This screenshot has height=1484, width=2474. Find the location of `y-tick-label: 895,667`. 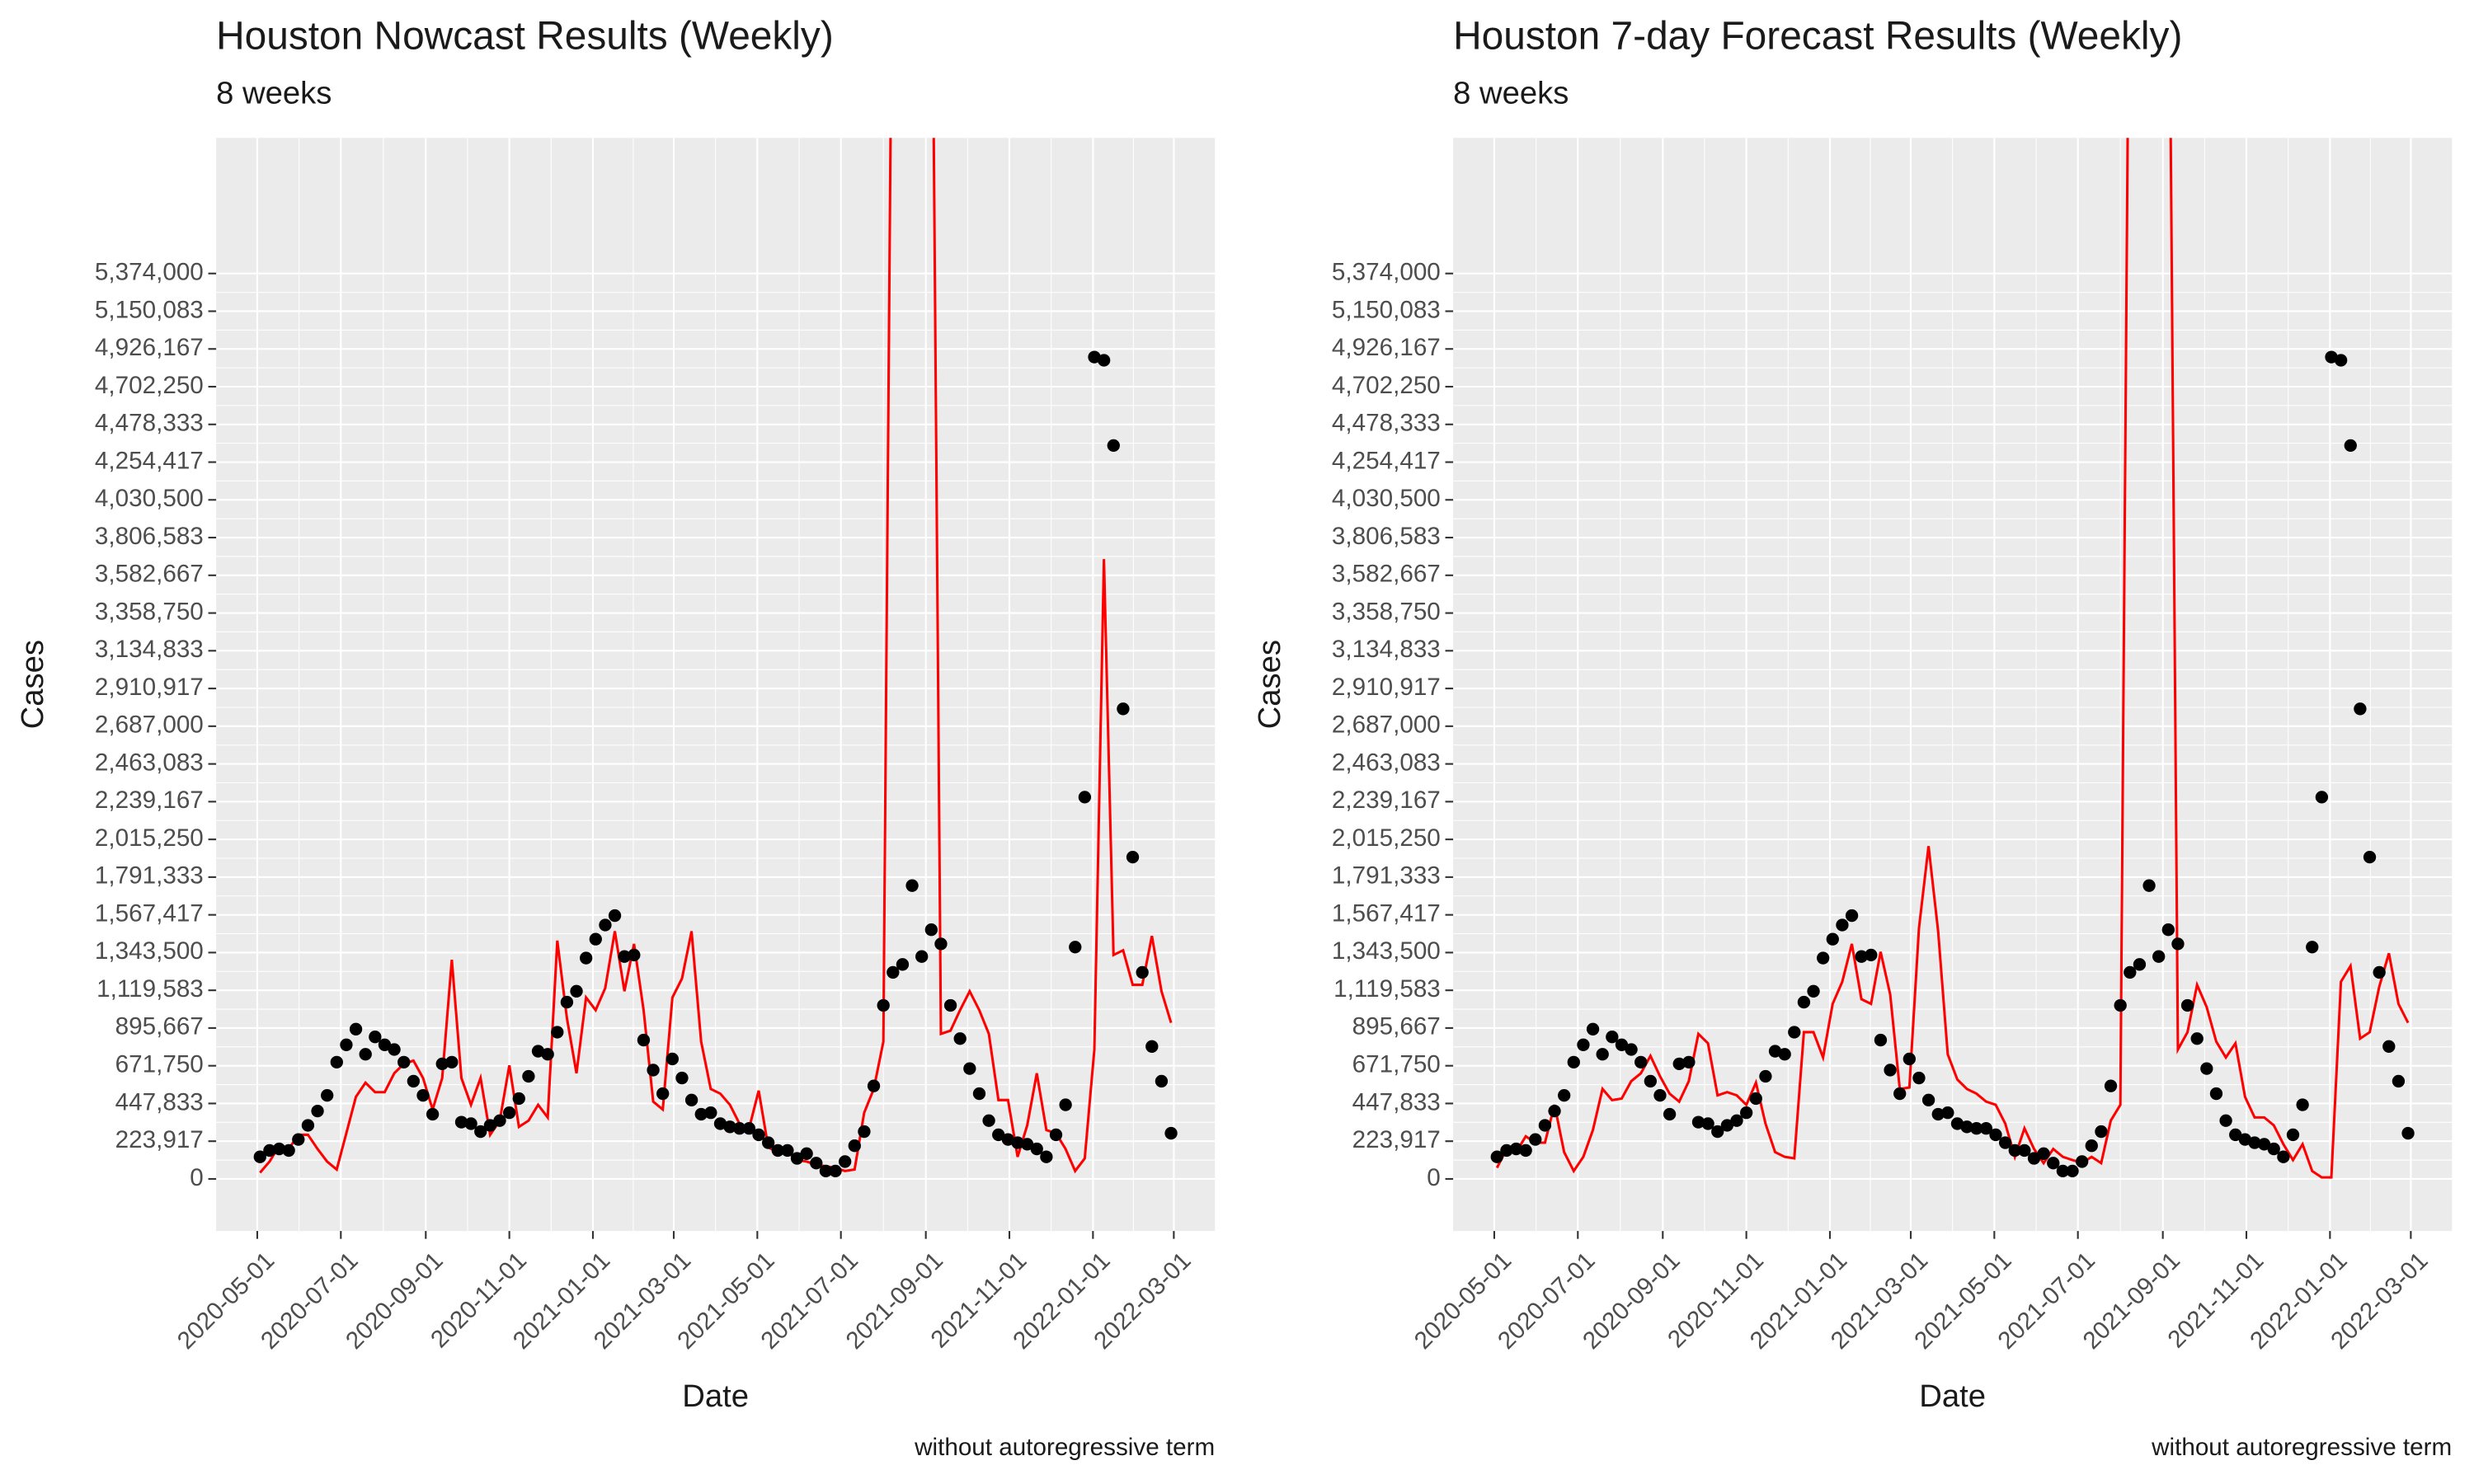

y-tick-label: 895,667 is located at coordinates (159, 1026).